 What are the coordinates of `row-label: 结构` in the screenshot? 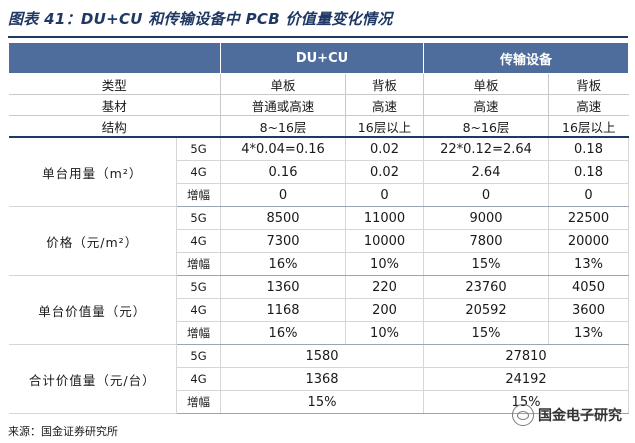 It's located at (114, 126).